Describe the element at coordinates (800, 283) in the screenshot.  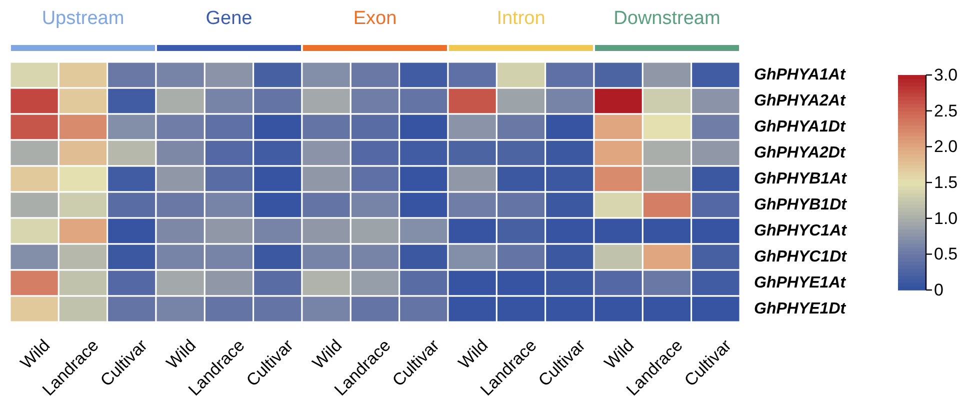
I see `y-tick-label: GhPHYE1At` at that location.